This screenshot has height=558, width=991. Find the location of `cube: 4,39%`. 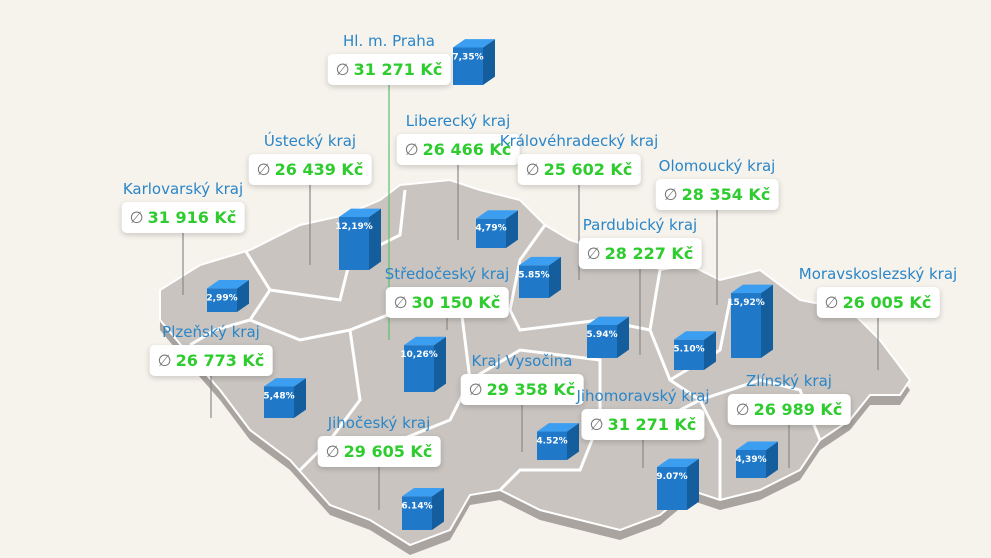

cube: 4,39% is located at coordinates (756, 459).